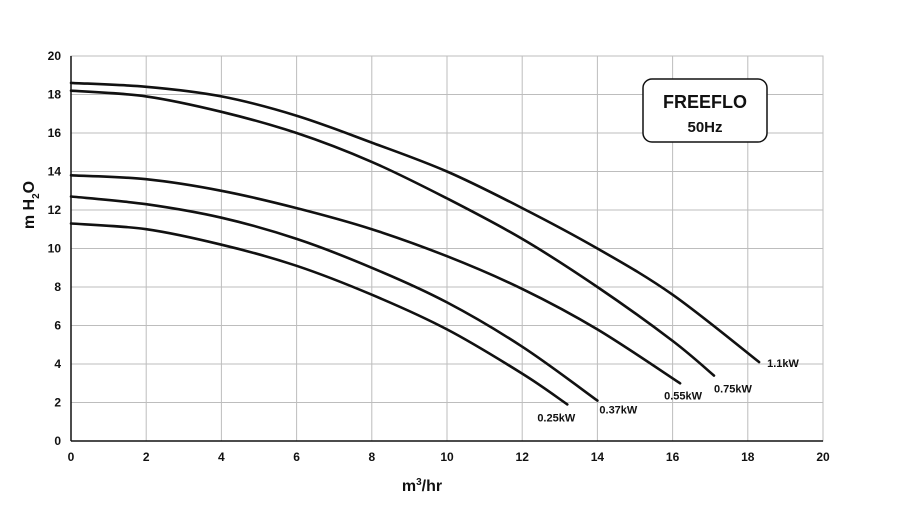 The height and width of the screenshot is (517, 900). Describe the element at coordinates (556, 418) in the screenshot. I see `series-label: 0.25kW` at that location.